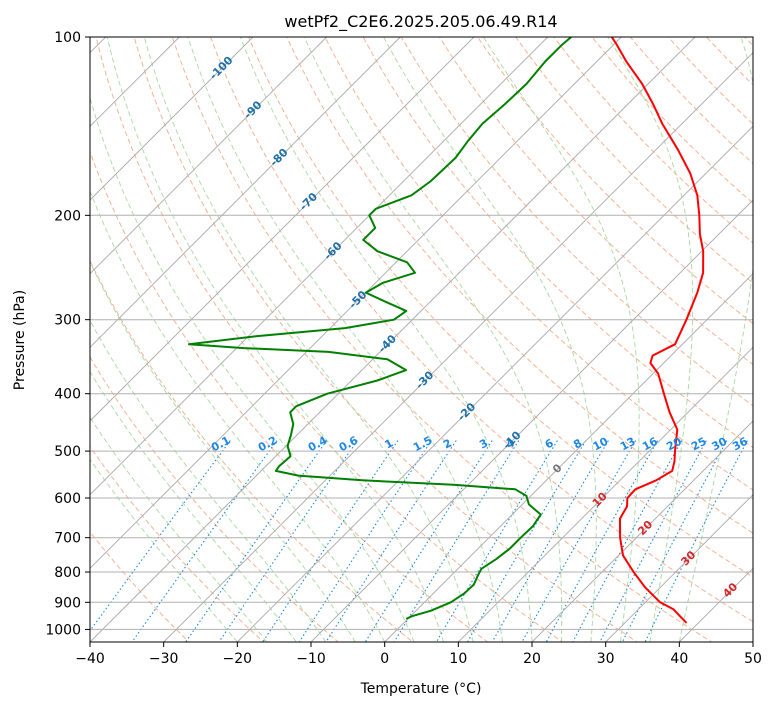  I want to click on y-tick-label: 500, so click(67, 452).